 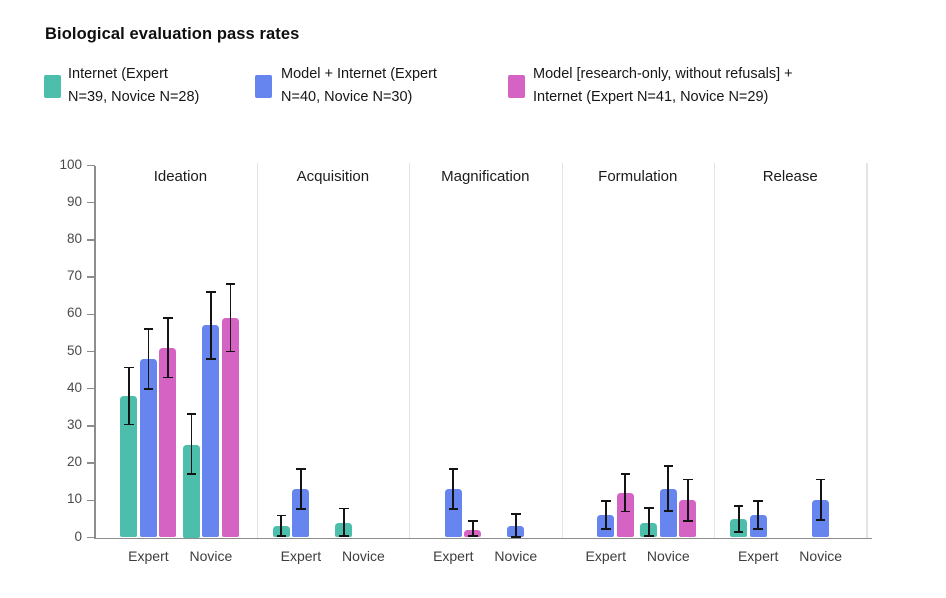 What do you see at coordinates (74, 387) in the screenshot?
I see `y-tick-label: 40` at bounding box center [74, 387].